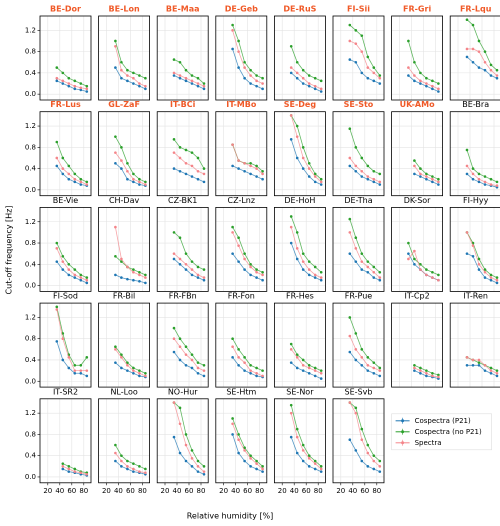  Describe the element at coordinates (130, 491) in the screenshot. I see `x-tick-label: 60` at that location.